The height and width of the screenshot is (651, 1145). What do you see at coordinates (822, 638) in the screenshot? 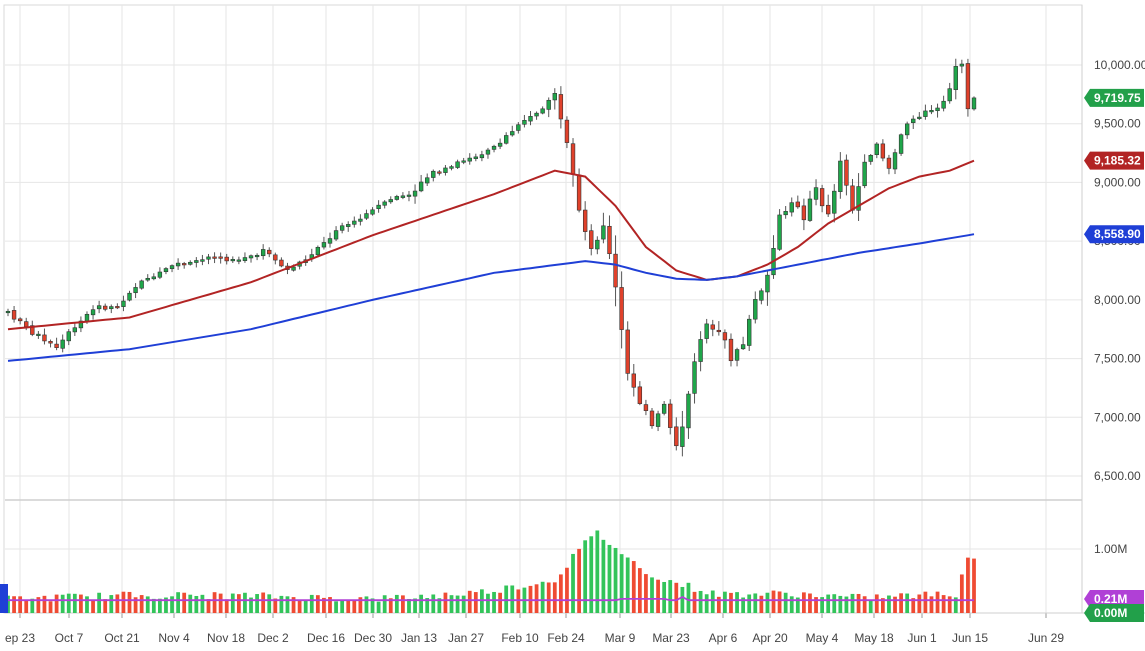
I see `time-tick-label: May 4` at bounding box center [822, 638].